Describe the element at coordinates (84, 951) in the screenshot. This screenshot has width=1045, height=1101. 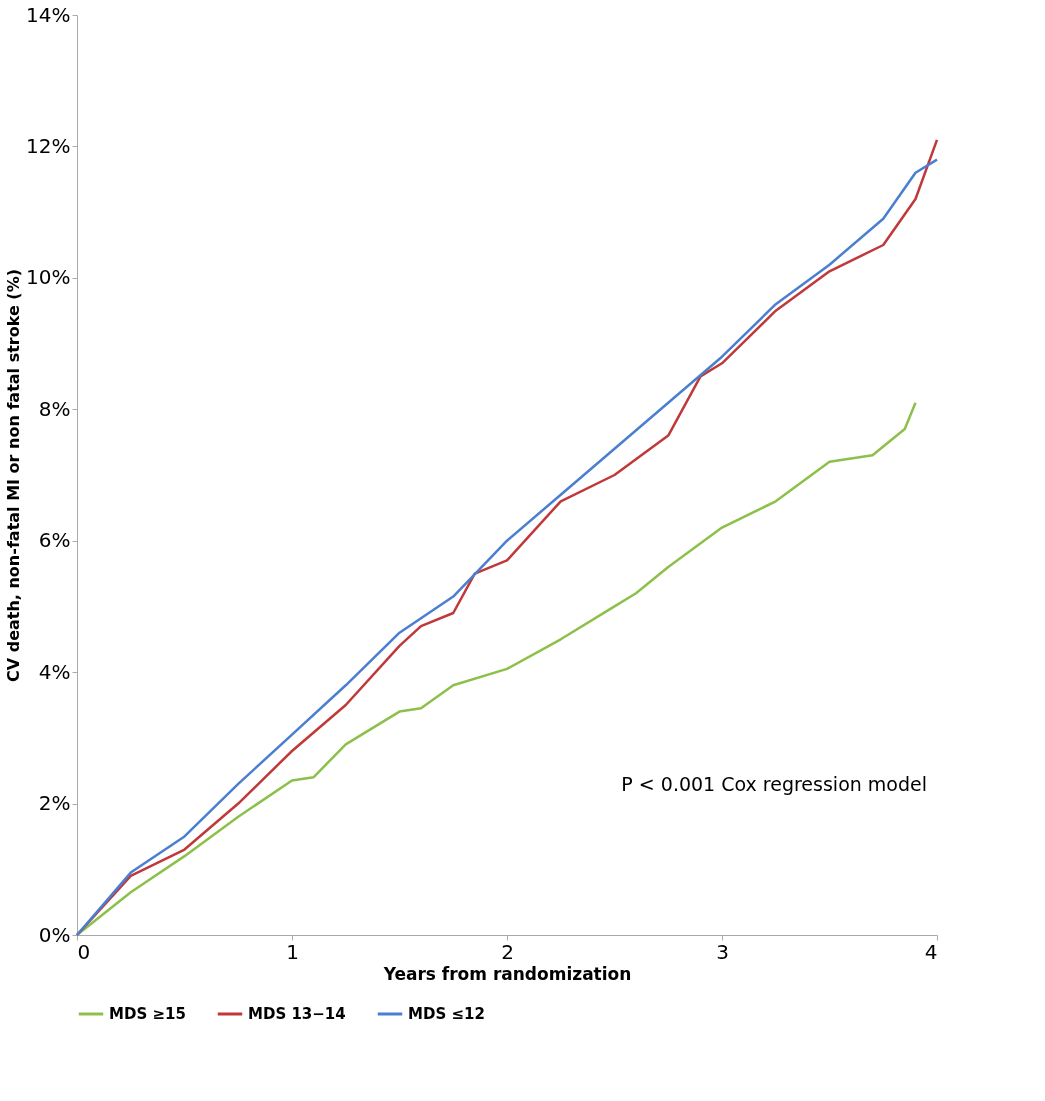
I see `x-tick-label: 0` at that location.